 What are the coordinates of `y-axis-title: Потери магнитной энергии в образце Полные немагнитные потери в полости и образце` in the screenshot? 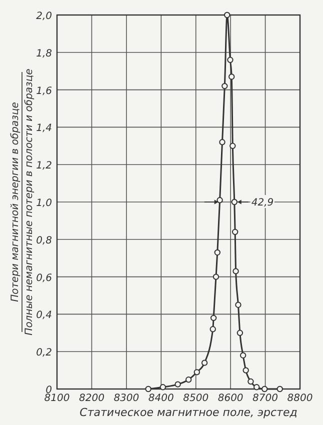 It's located at (22, 202).